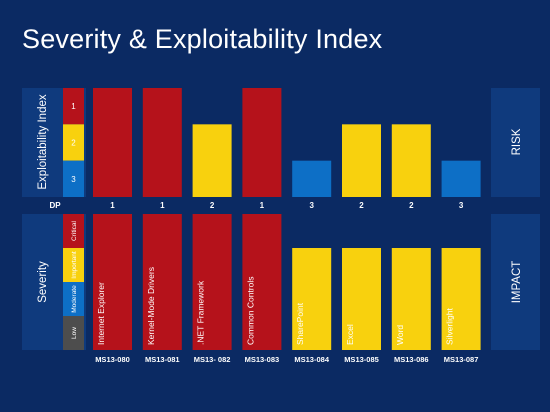 The image size is (550, 412). I want to click on product-label: .NET Framework, so click(201, 312).